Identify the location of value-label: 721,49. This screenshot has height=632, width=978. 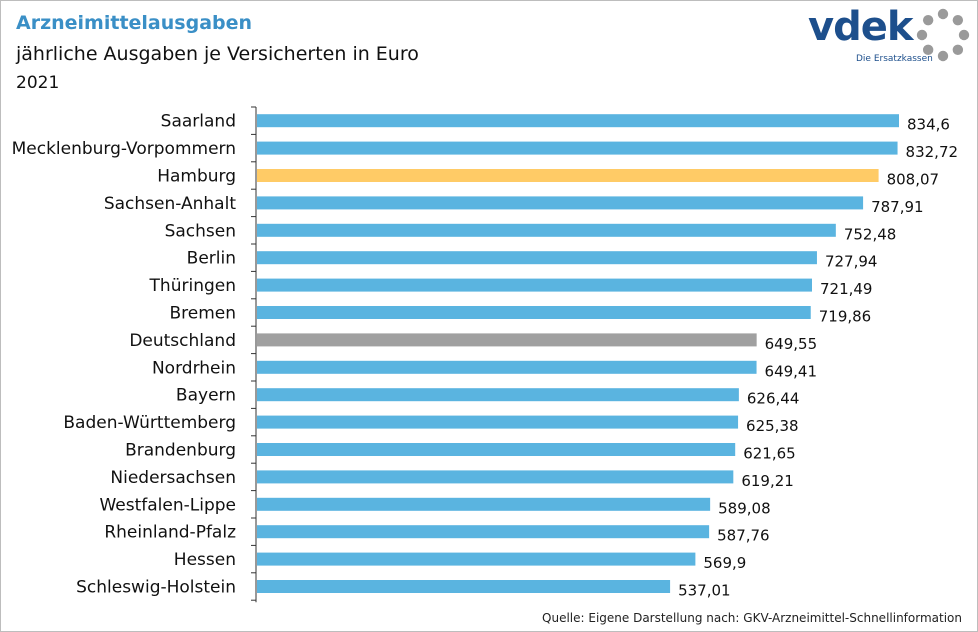
(846, 289).